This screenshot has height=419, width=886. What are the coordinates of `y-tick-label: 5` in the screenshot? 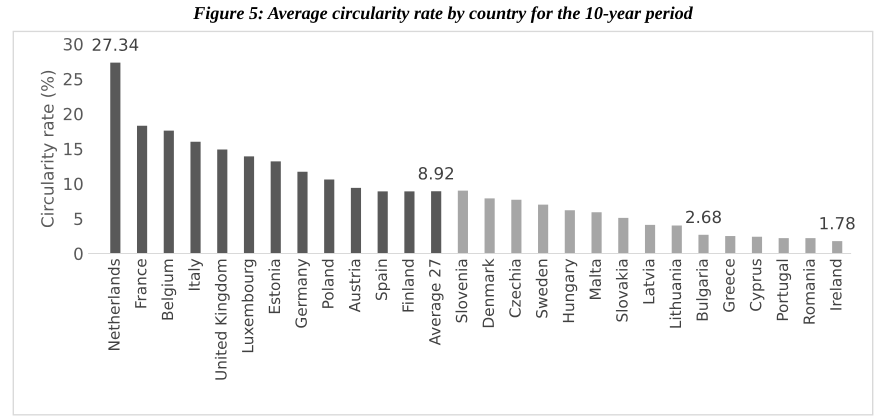 It's located at (78, 219).